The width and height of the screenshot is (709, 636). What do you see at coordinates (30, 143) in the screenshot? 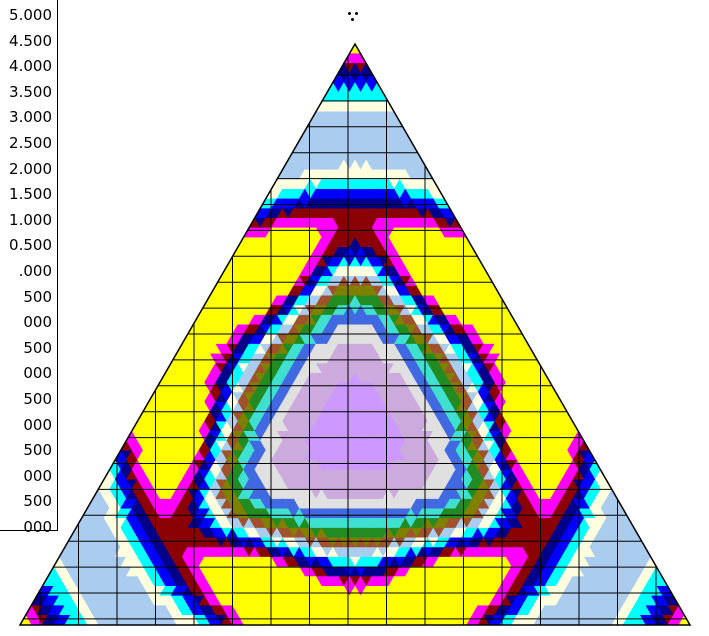
I see `legend-tick-label: 2.500` at bounding box center [30, 143].